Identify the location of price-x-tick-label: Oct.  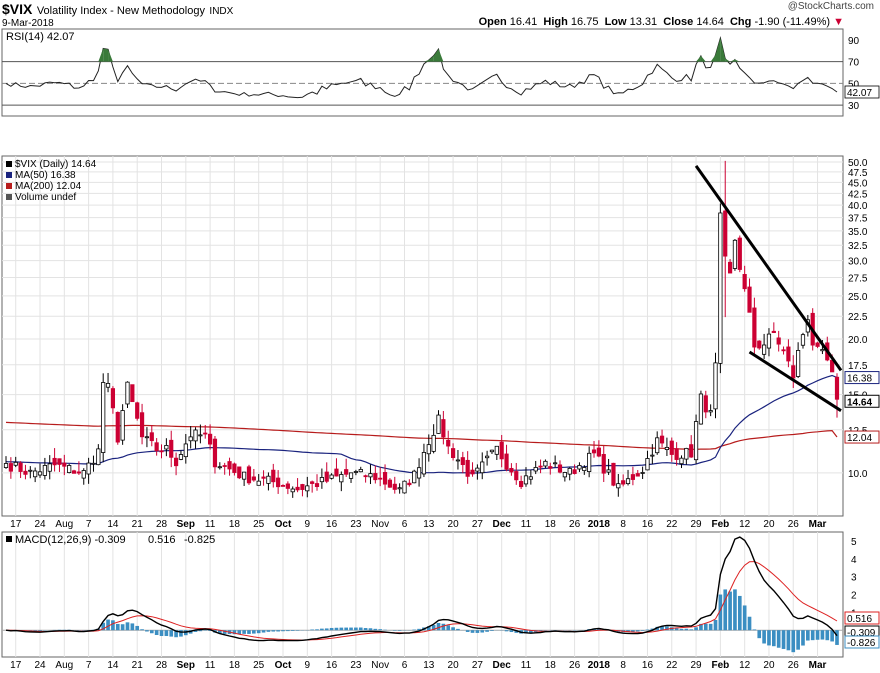
(283, 524).